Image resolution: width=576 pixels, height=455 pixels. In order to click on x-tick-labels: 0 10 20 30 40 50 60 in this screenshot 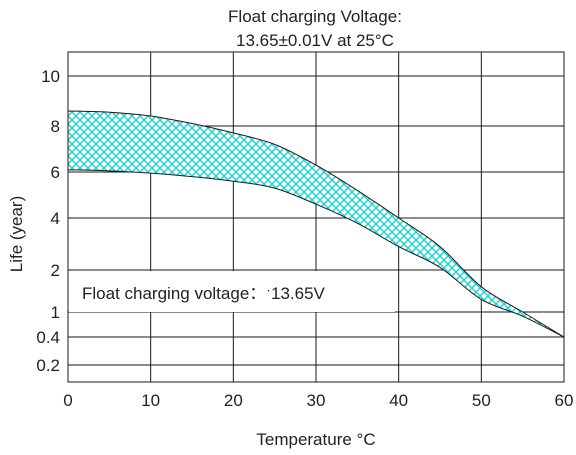, I will do `click(318, 400)`.